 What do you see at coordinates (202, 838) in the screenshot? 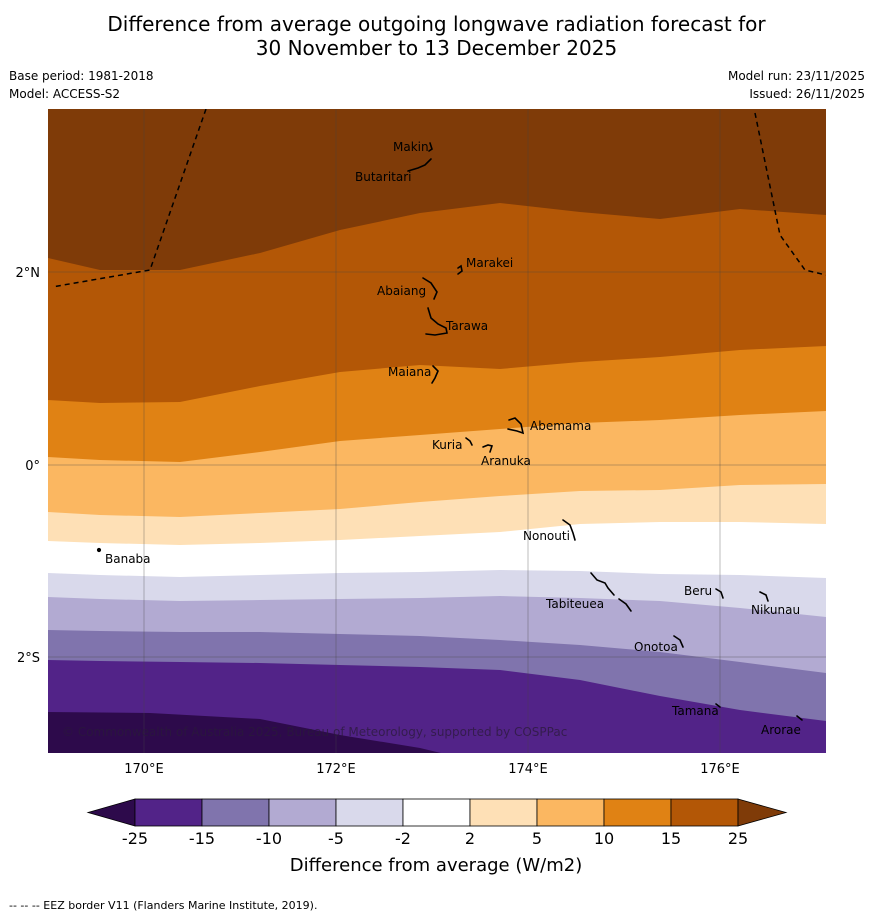
I see `colorbar-tick-label: -15` at bounding box center [202, 838].